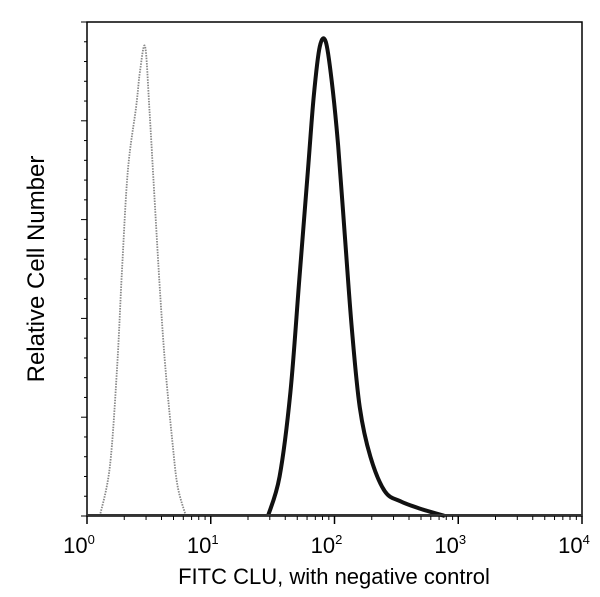 Image resolution: width=600 pixels, height=597 pixels. I want to click on x-ticks: 10⁰ 10¹ 10² 10³ 10⁴, so click(326, 537).